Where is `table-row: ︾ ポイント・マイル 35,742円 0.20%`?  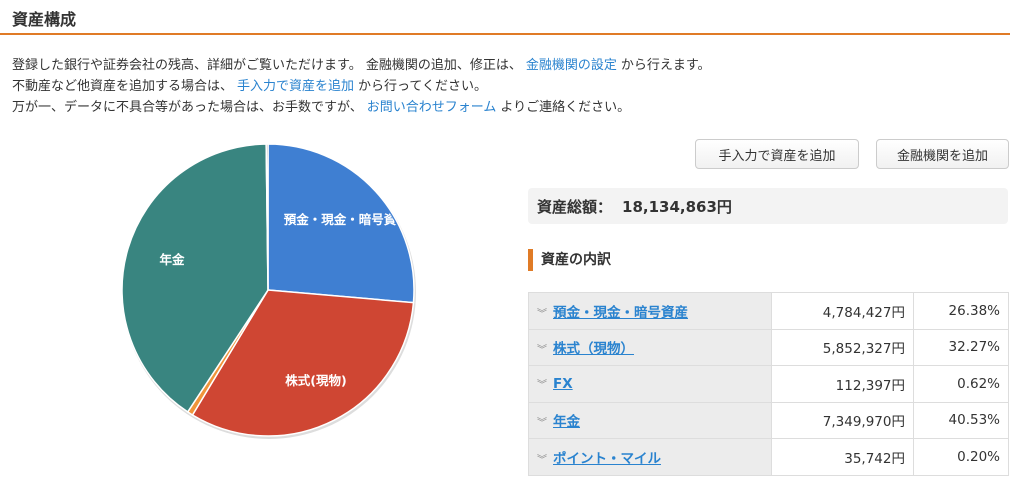
table-row: ︾ ポイント・マイル 35,742円 0.20% is located at coordinates (768, 457).